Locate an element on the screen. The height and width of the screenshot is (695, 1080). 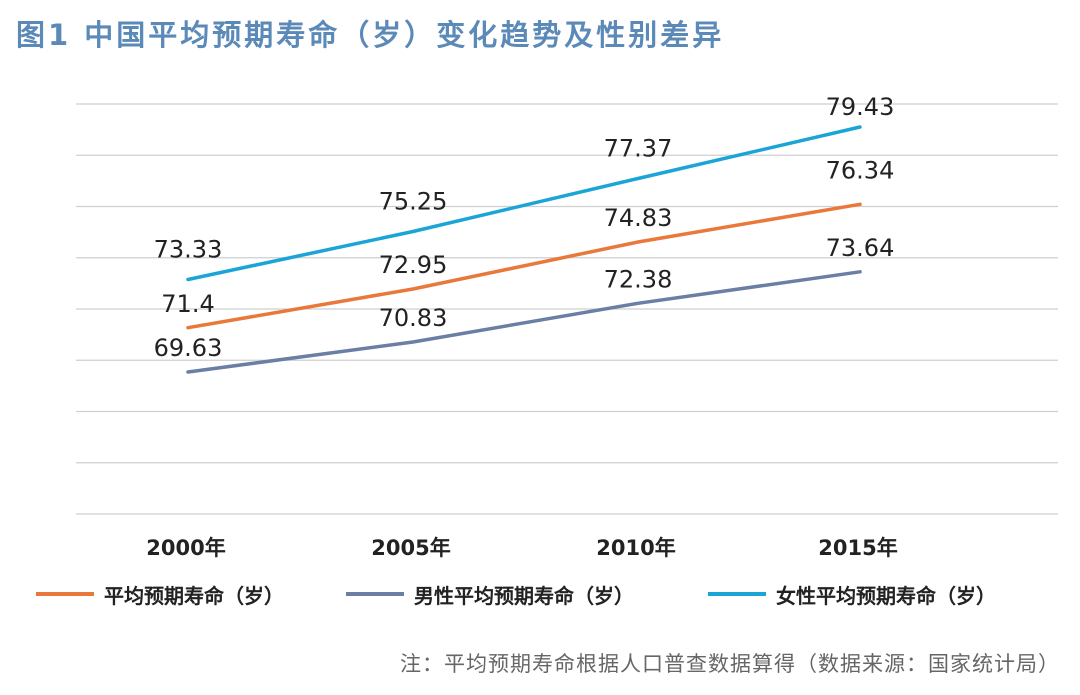
legend-item-female: 女性平均预期寿命（岁） is located at coordinates (852, 594).